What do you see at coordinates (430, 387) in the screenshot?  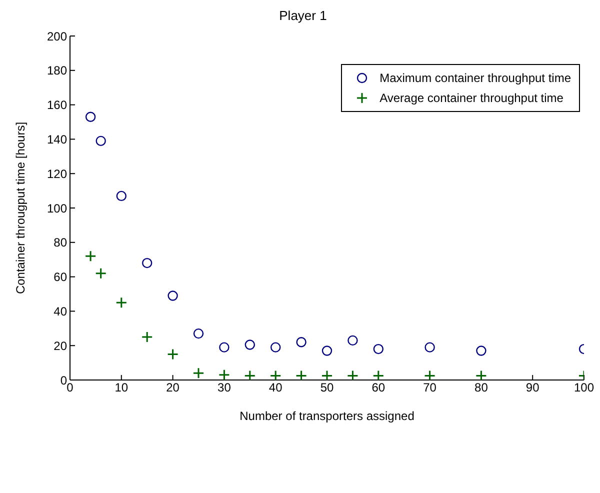 I see `x-tick-label: 70` at bounding box center [430, 387].